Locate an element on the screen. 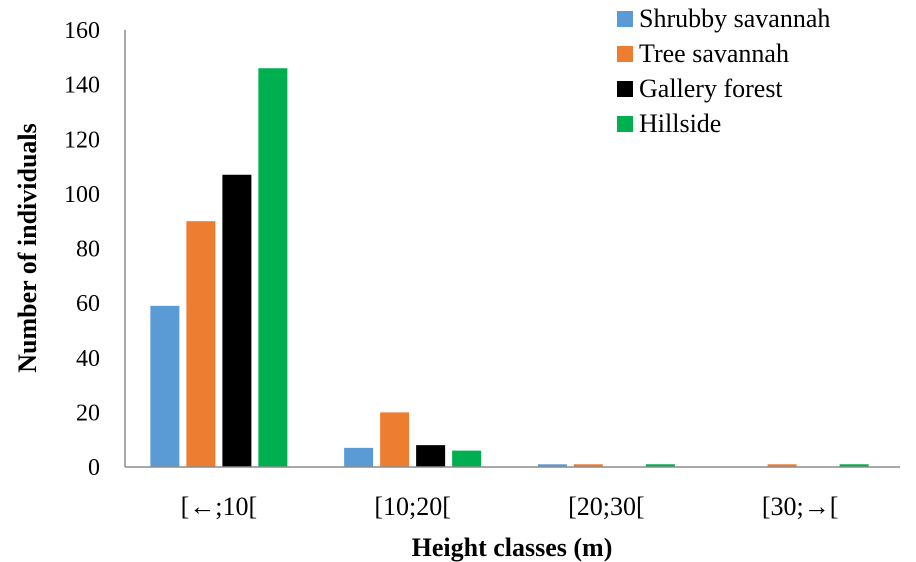 This screenshot has height=562, width=916. y-tick-label: 20 is located at coordinates (88, 413).